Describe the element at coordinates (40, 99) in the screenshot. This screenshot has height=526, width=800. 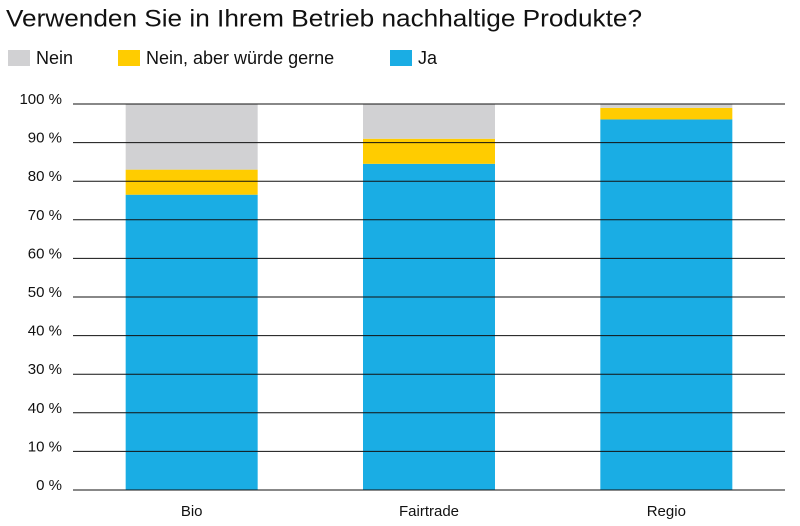
I see `y-tick-label: 100 %` at that location.